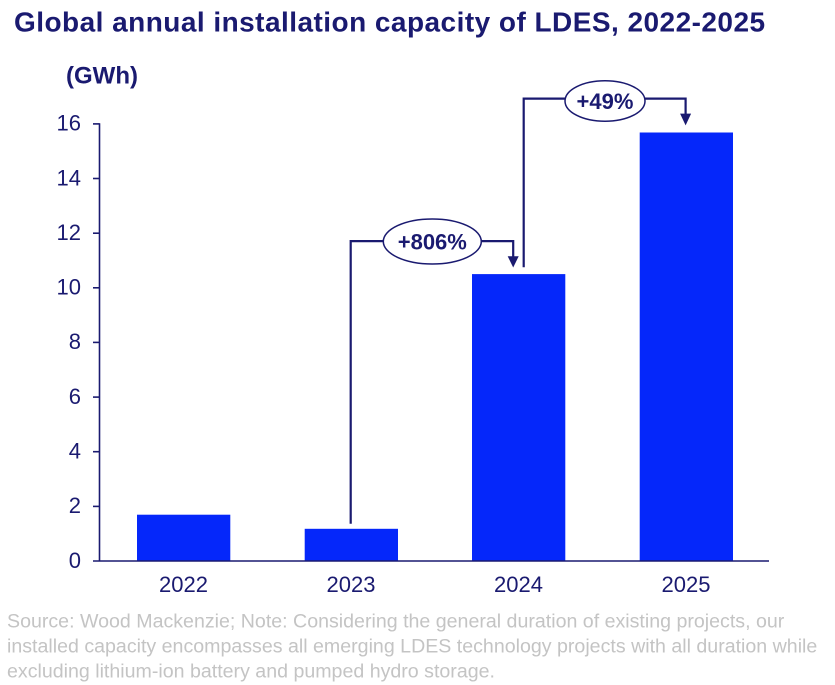  What do you see at coordinates (605, 101) in the screenshot?
I see `svg-text: +49%` at bounding box center [605, 101].